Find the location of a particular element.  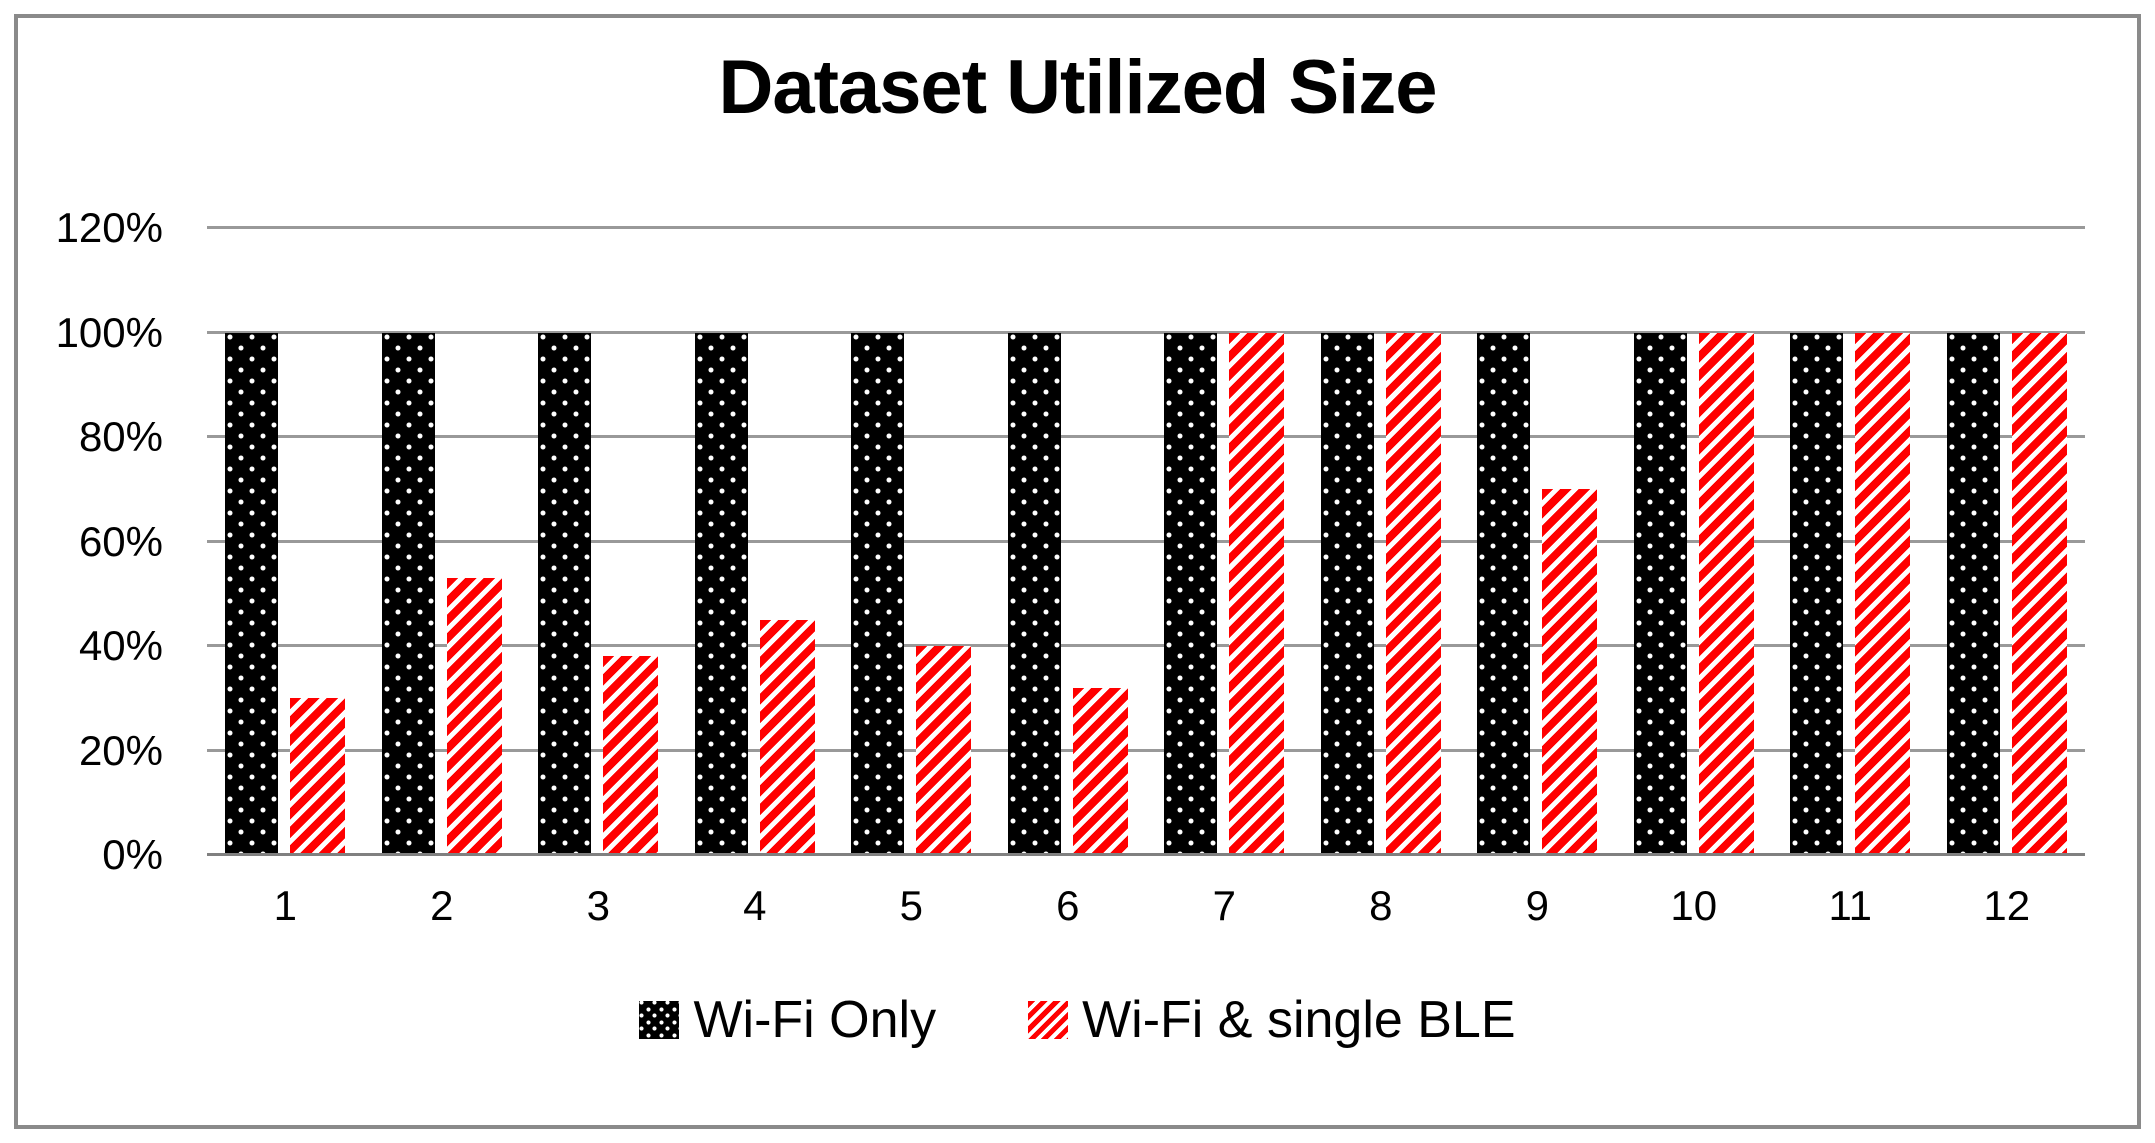

x-axis-category-label: 7 is located at coordinates (1224, 905).